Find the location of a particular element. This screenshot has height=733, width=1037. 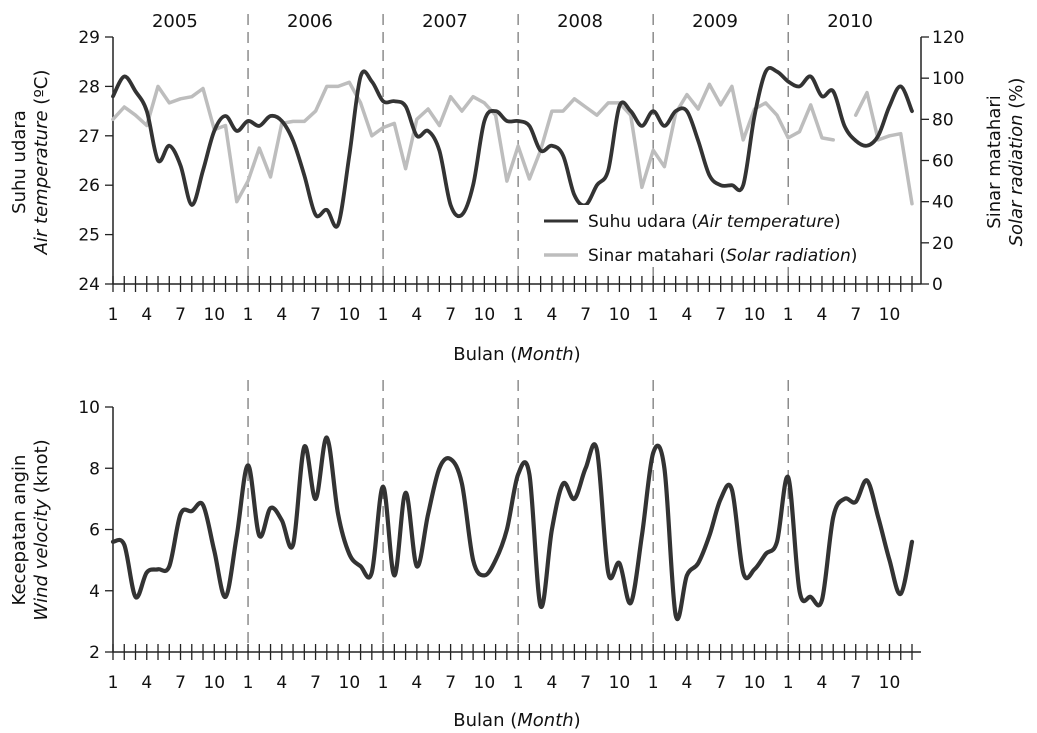

y-tick-label: 4 is located at coordinates (94, 592).